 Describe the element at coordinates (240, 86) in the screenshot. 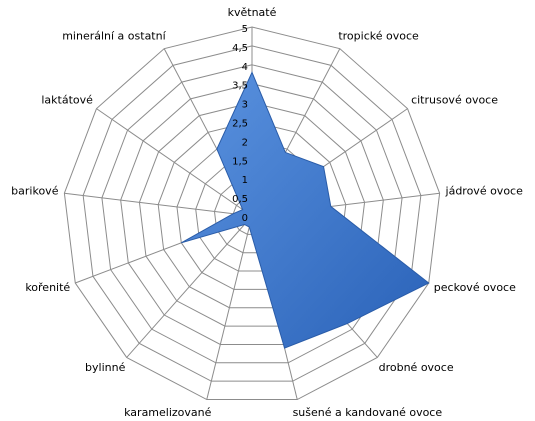

I see `tick-label: 3,5` at that location.